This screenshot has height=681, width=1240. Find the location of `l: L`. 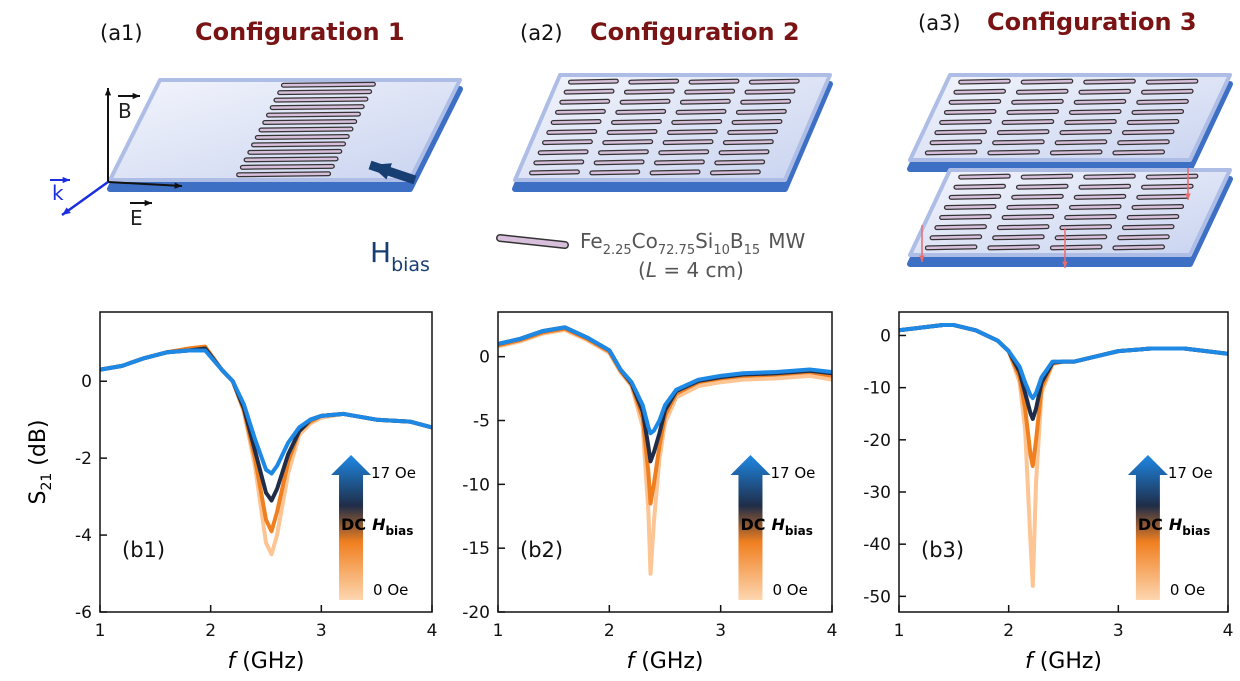

l: L is located at coordinates (651, 270).